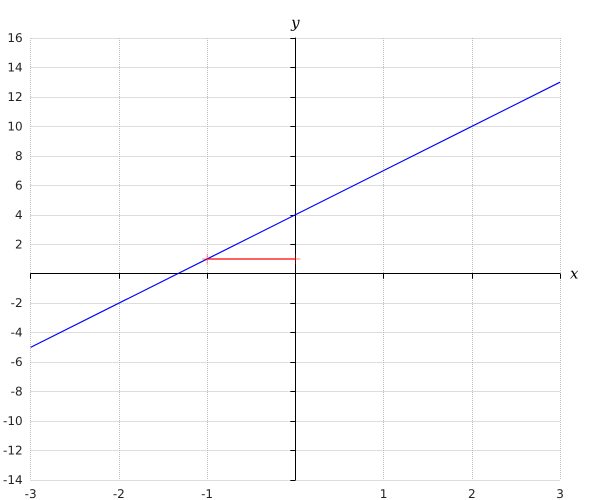 Image resolution: width=600 pixels, height=500 pixels. What do you see at coordinates (118, 493) in the screenshot?
I see `x-tick-label: -2` at bounding box center [118, 493].